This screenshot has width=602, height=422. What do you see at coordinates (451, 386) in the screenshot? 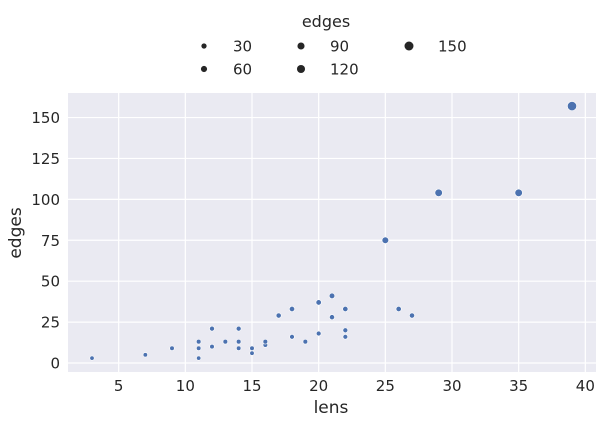
I see `x-tick-label: 30` at bounding box center [451, 386].